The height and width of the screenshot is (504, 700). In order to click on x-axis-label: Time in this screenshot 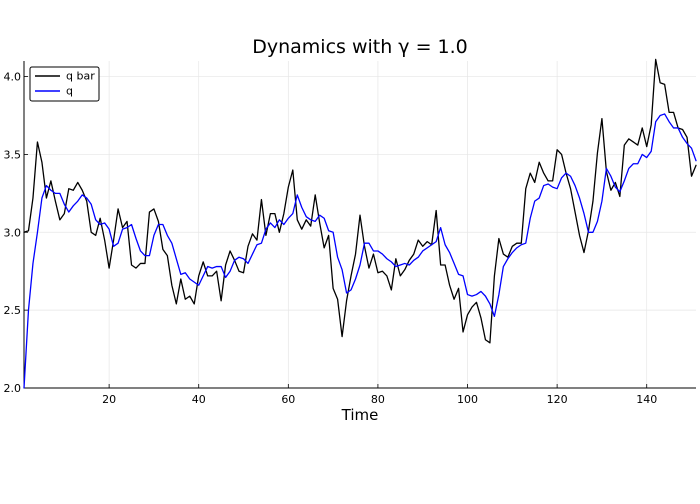, I will do `click(360, 415)`.